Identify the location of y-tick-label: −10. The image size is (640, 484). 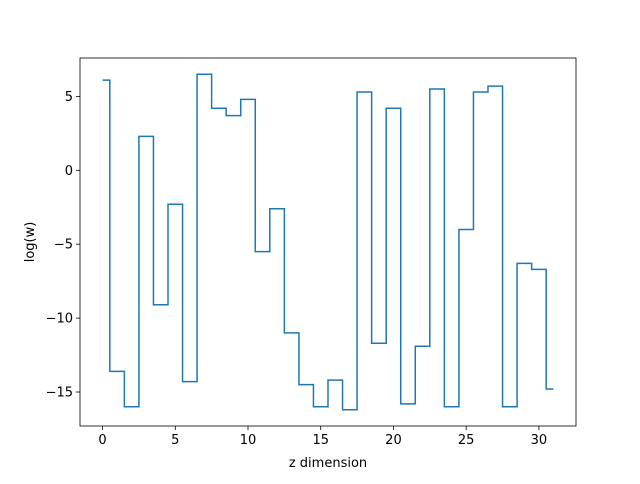
(59, 319).